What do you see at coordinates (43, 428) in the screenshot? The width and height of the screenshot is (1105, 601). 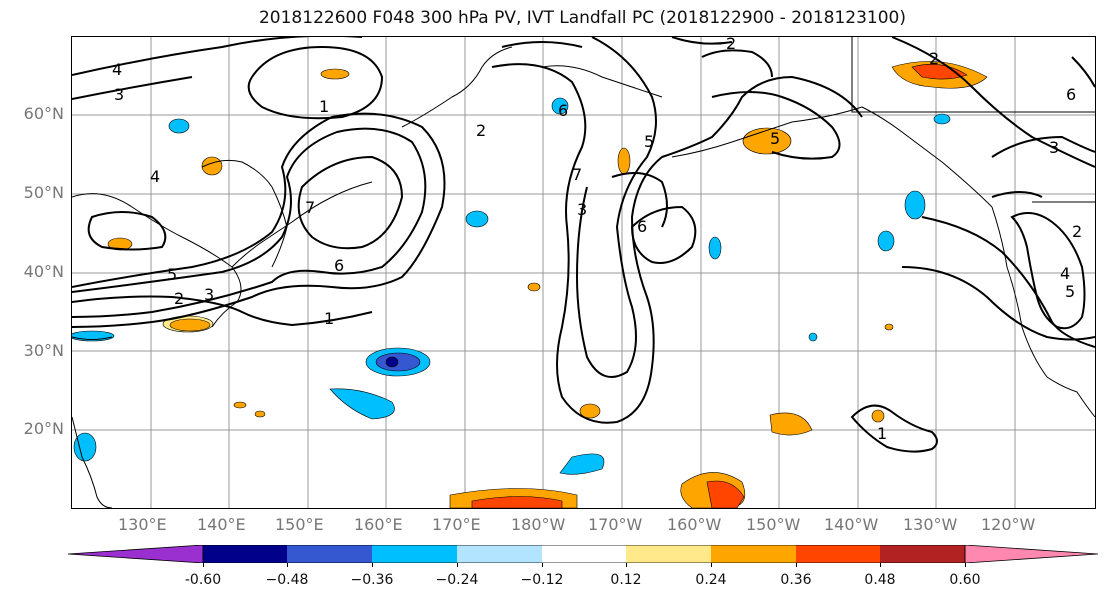 I see `lat-label-20n: 20°N` at bounding box center [43, 428].